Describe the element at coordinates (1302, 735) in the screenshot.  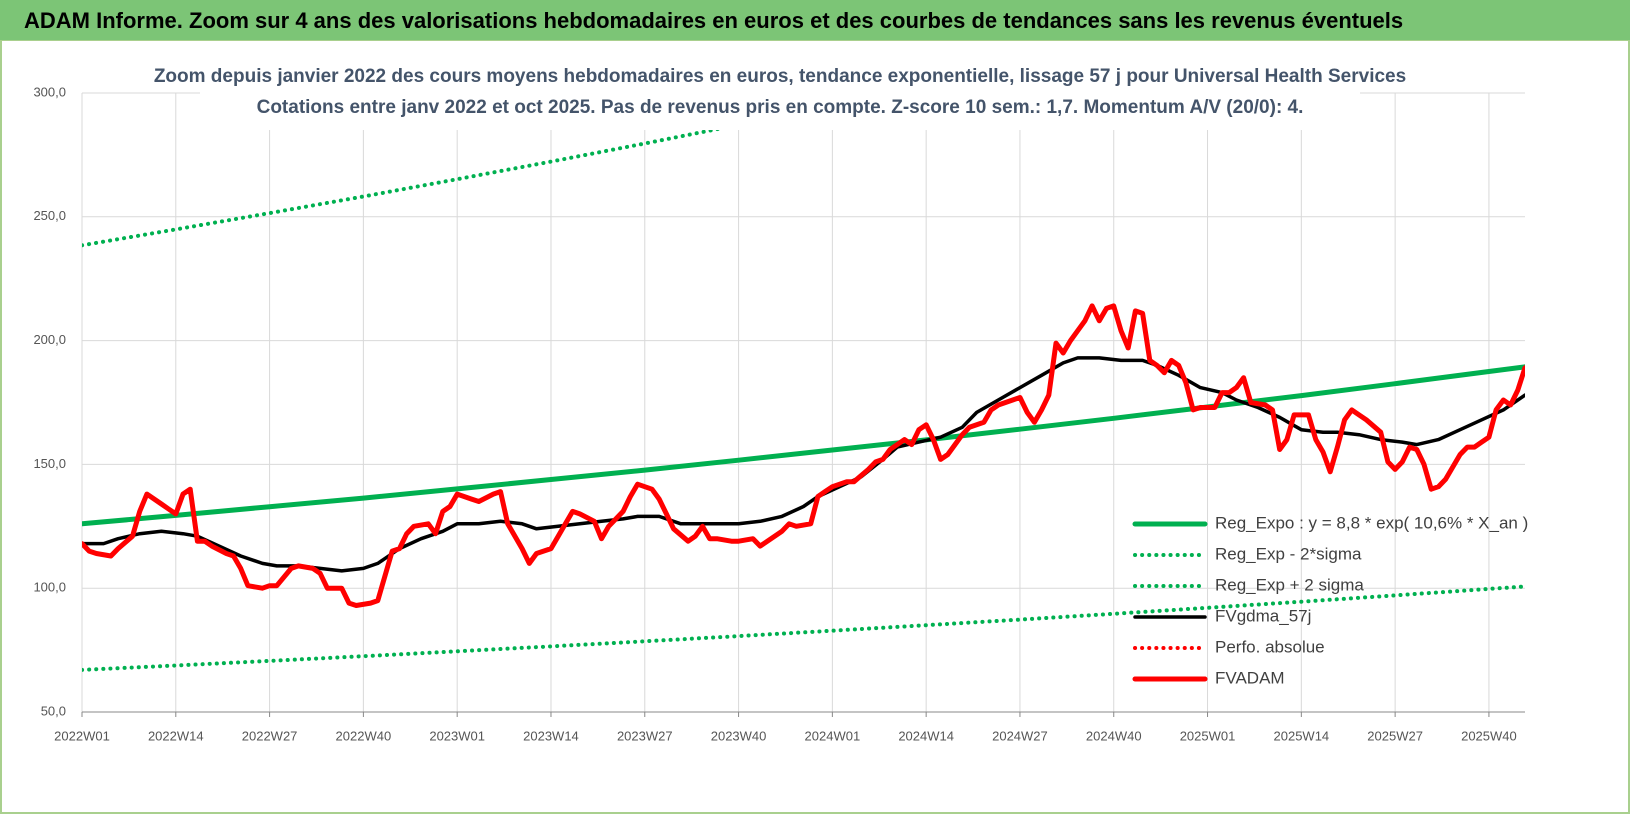
I see `x-tick-label: 2025W14` at that location.